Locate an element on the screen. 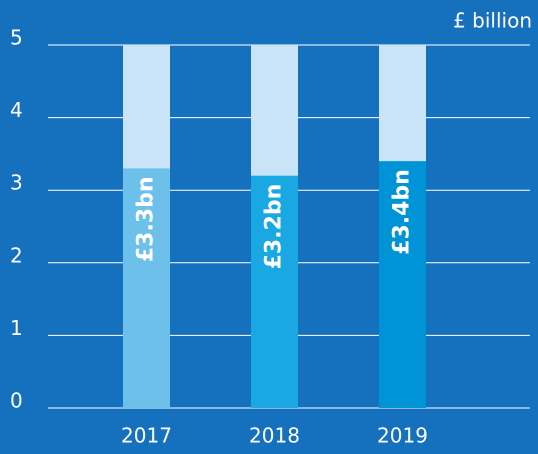  x-tick-label: 2019 is located at coordinates (402, 436).